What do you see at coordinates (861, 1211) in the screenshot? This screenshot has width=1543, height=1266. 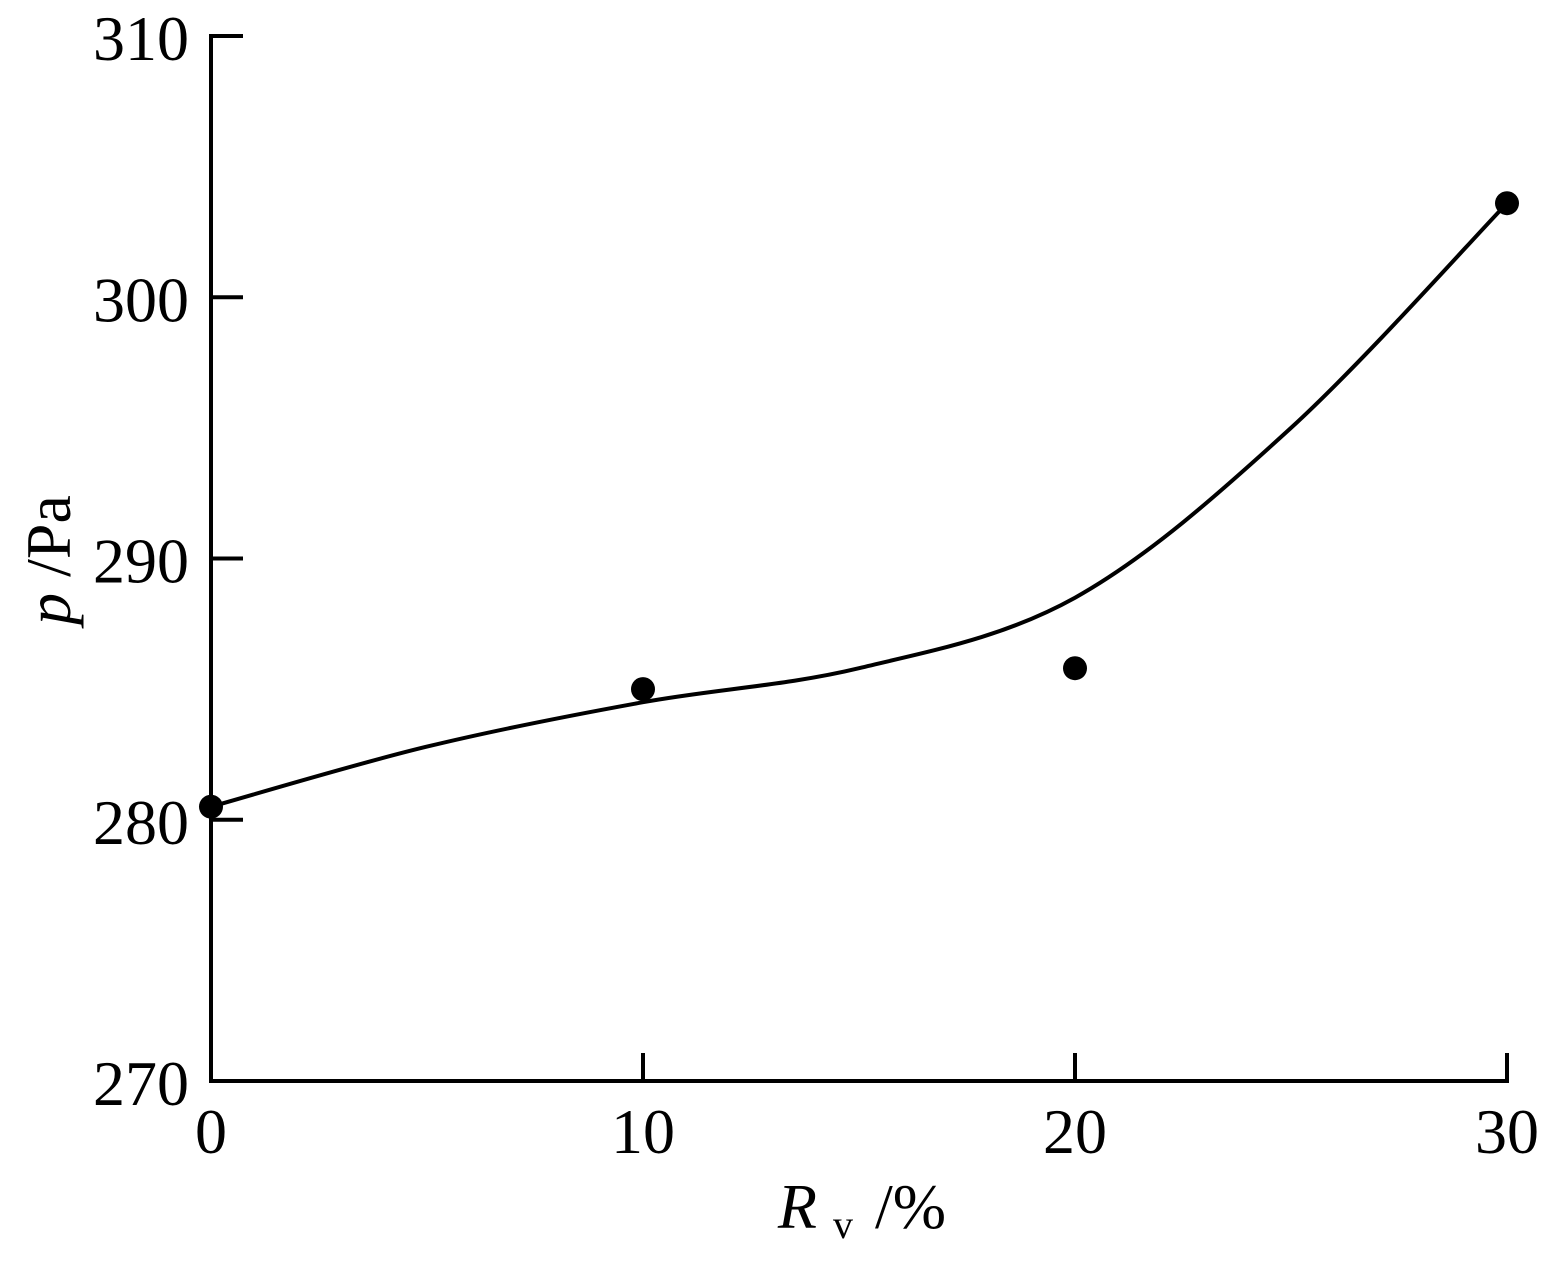 I see `x-axis-title: R v /%` at bounding box center [861, 1211].